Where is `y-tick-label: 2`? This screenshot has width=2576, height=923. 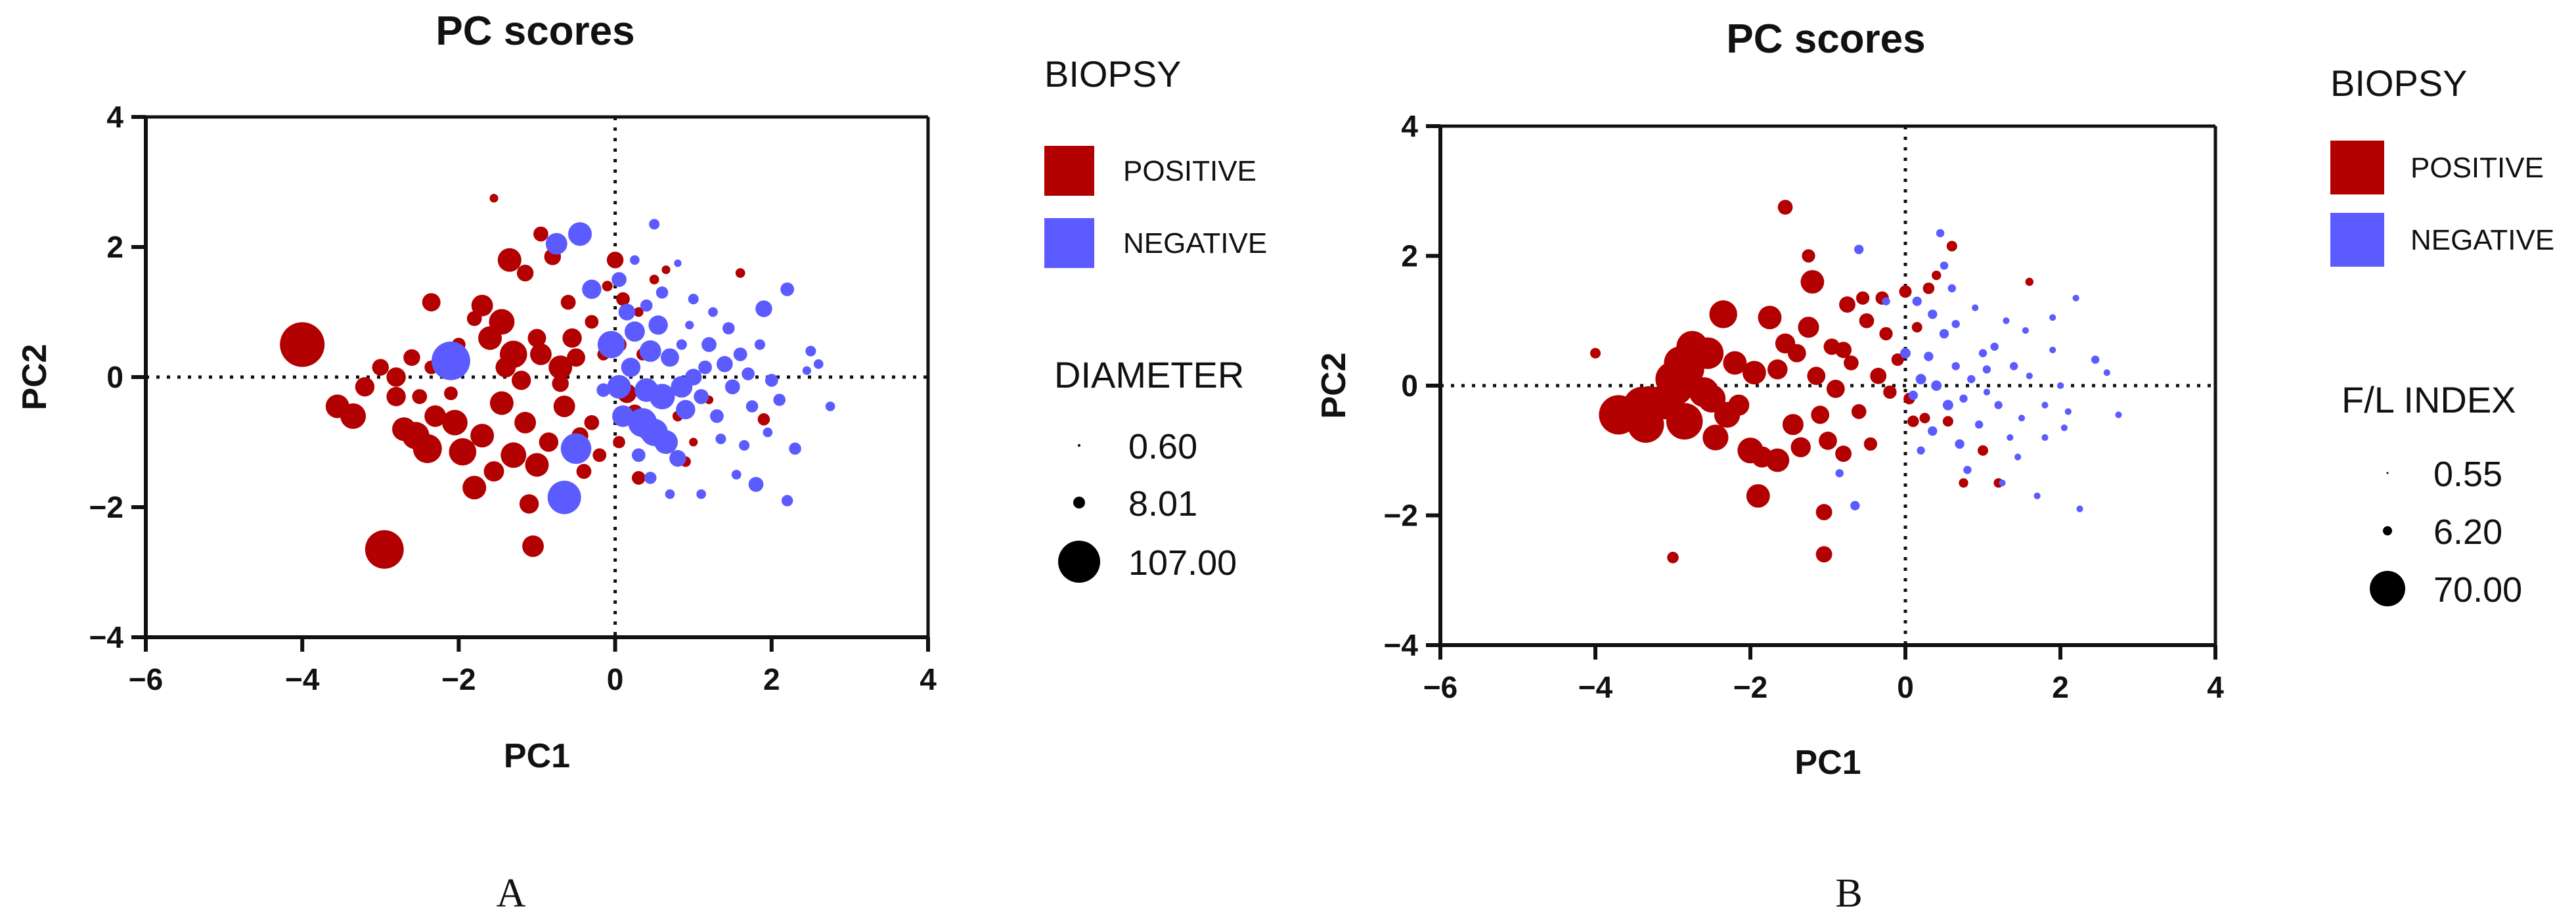
y-tick-label: 2 is located at coordinates (1410, 256).